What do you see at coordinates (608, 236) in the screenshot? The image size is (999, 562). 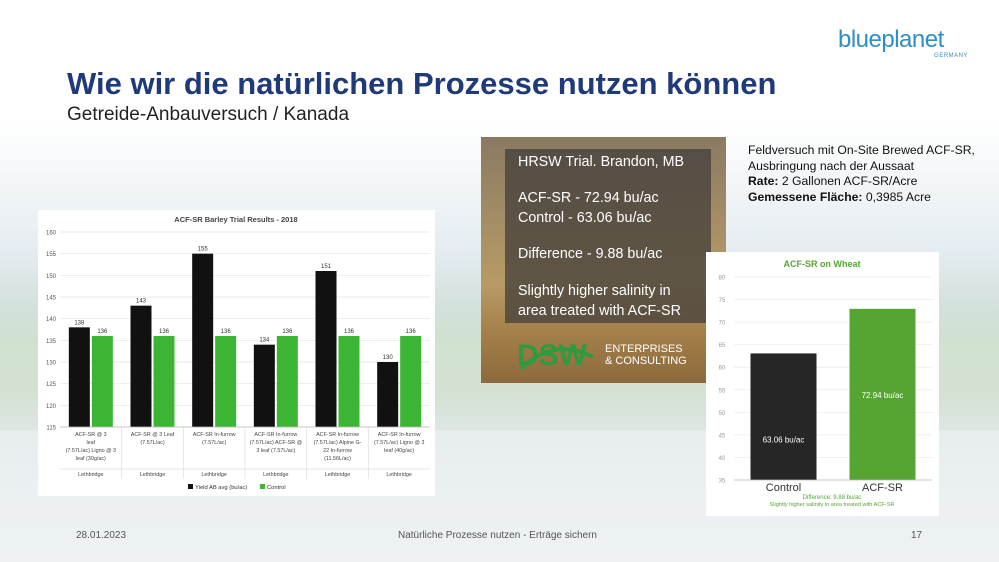 I see `trial-text-box` at bounding box center [608, 236].